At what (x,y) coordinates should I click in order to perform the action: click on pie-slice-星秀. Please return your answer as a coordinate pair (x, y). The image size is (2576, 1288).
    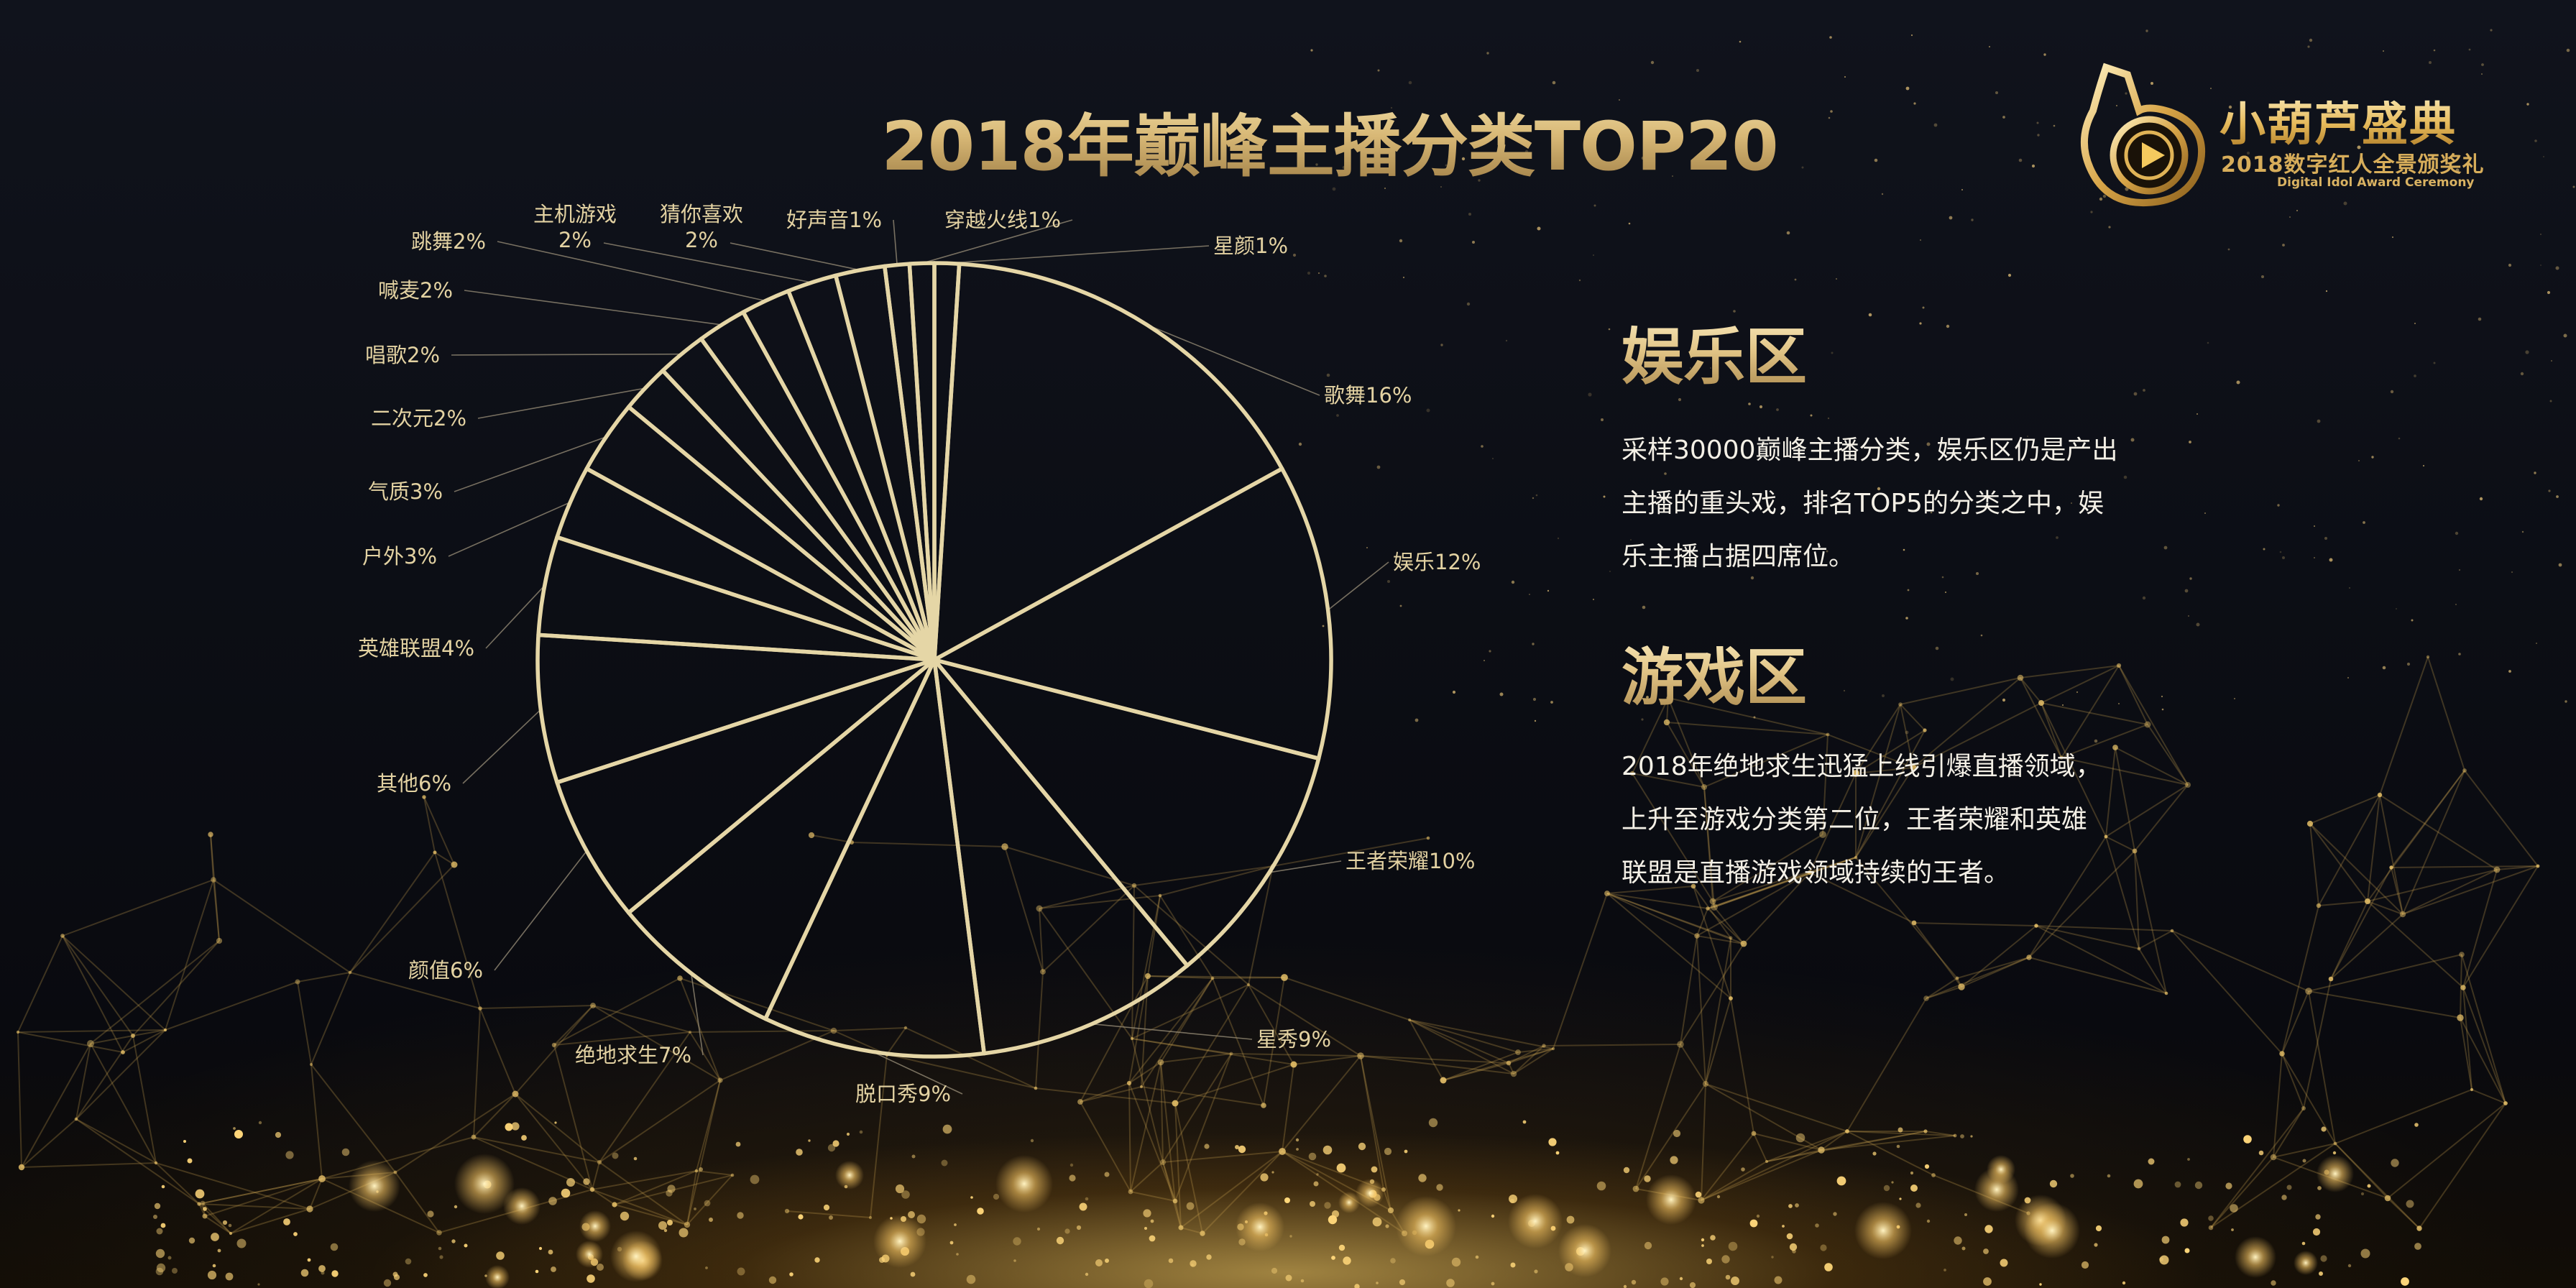
    Looking at the image, I should click on (1061, 857).